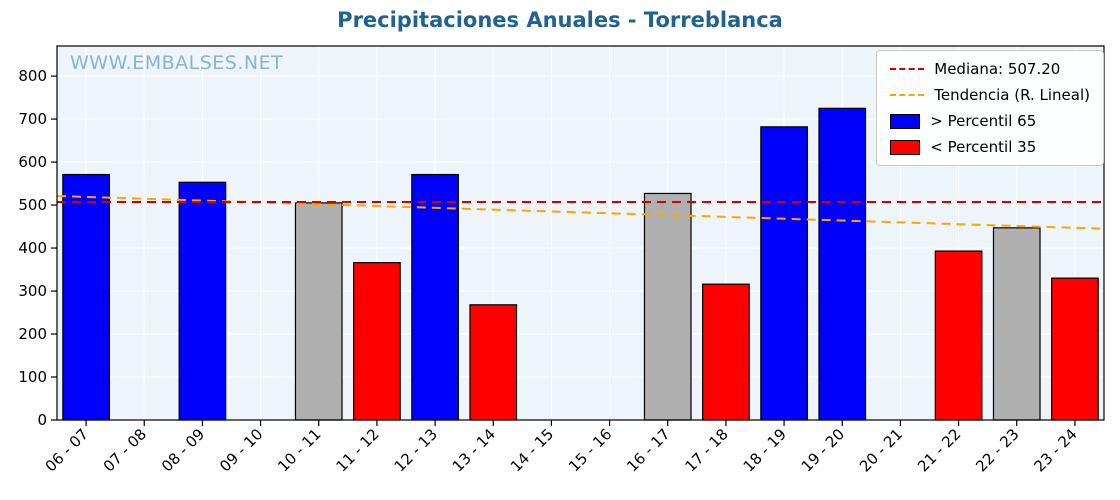 The height and width of the screenshot is (500, 1120). I want to click on x-tick-label: 18 - 19, so click(765, 450).